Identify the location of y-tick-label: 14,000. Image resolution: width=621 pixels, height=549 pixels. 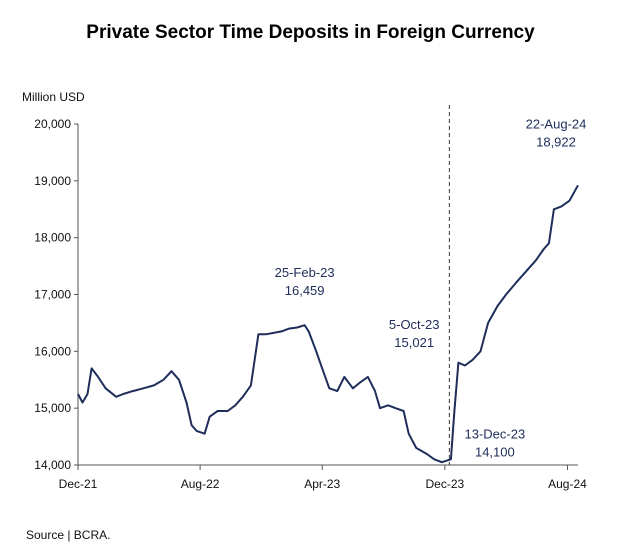
(52, 465).